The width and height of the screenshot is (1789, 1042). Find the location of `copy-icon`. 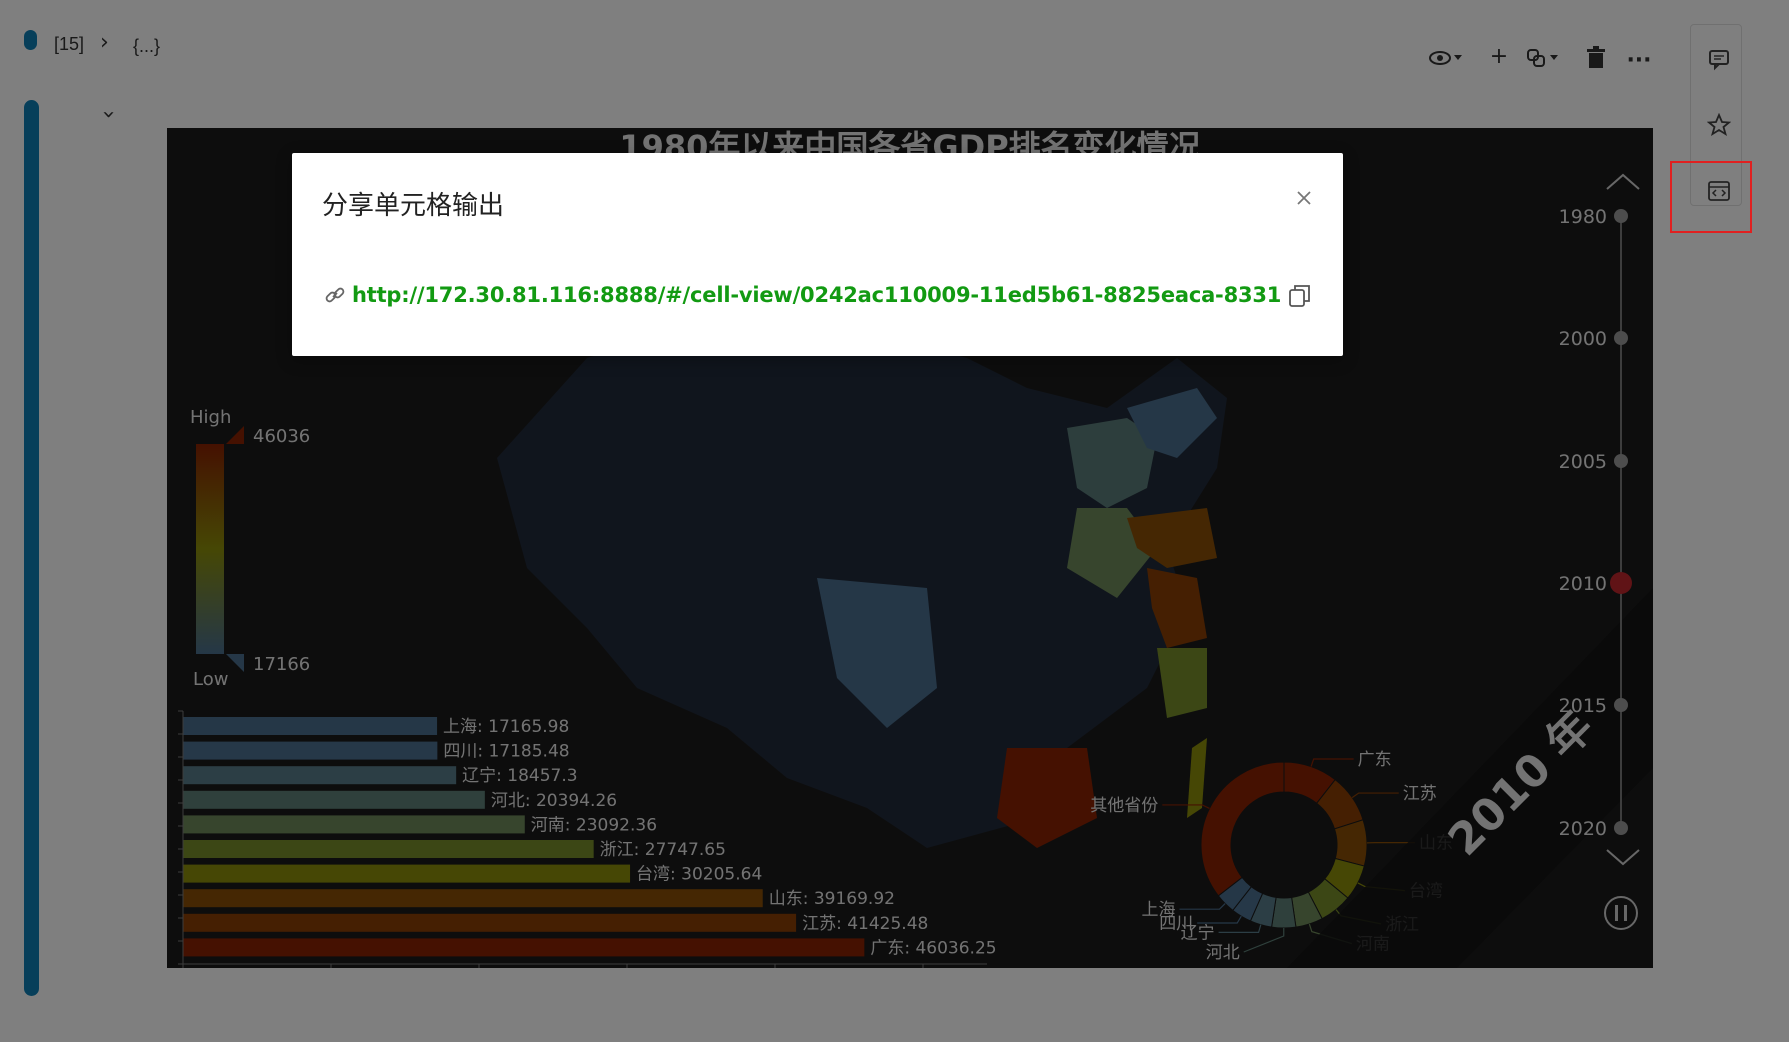

copy-icon is located at coordinates (1299, 296).